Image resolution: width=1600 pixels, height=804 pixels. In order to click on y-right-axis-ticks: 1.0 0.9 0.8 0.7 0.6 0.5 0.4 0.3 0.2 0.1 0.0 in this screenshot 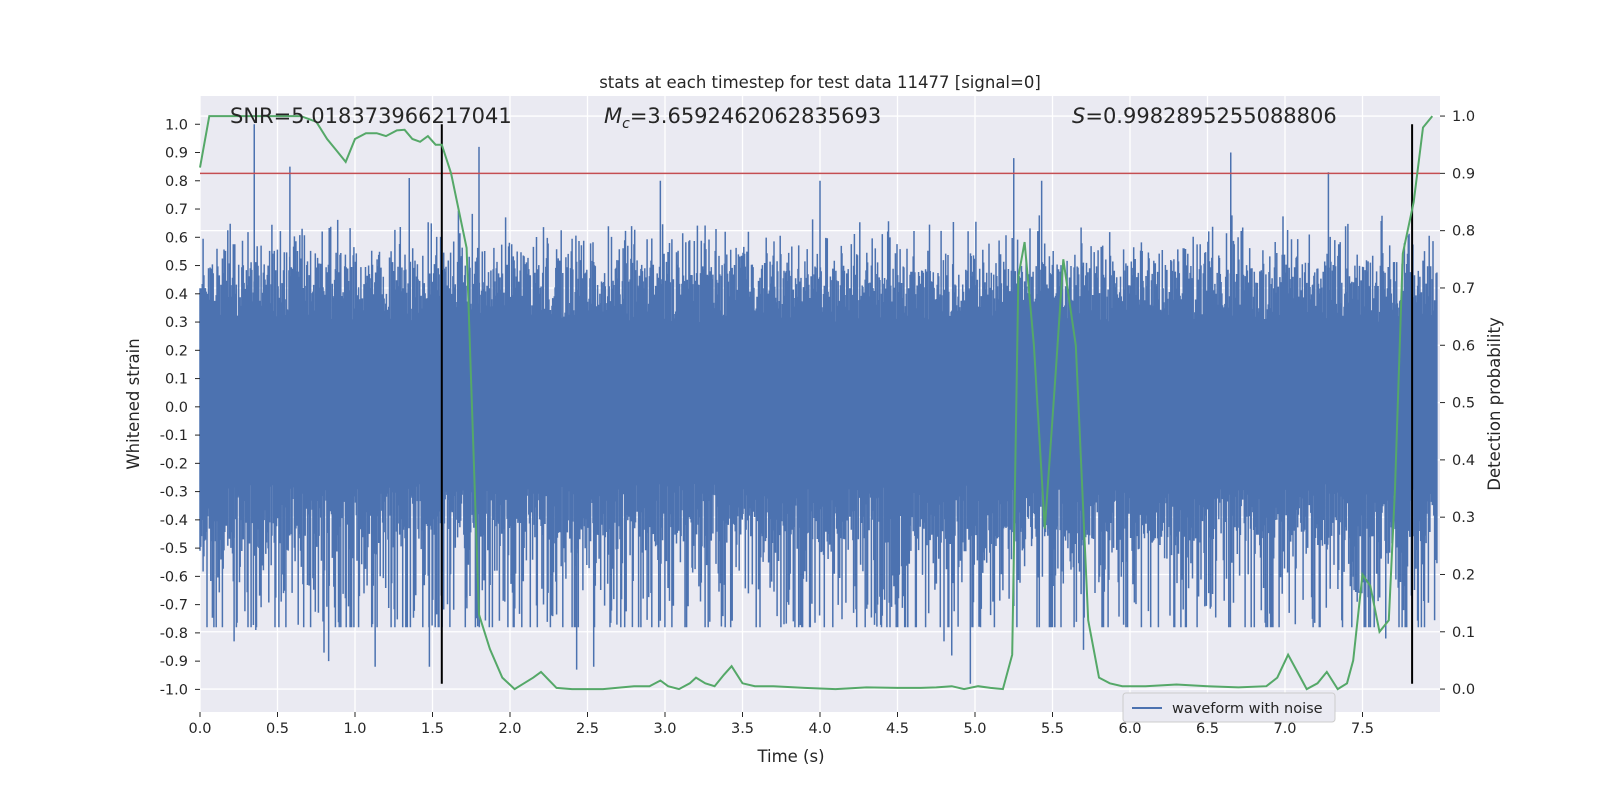, I will do `click(1457, 403)`.